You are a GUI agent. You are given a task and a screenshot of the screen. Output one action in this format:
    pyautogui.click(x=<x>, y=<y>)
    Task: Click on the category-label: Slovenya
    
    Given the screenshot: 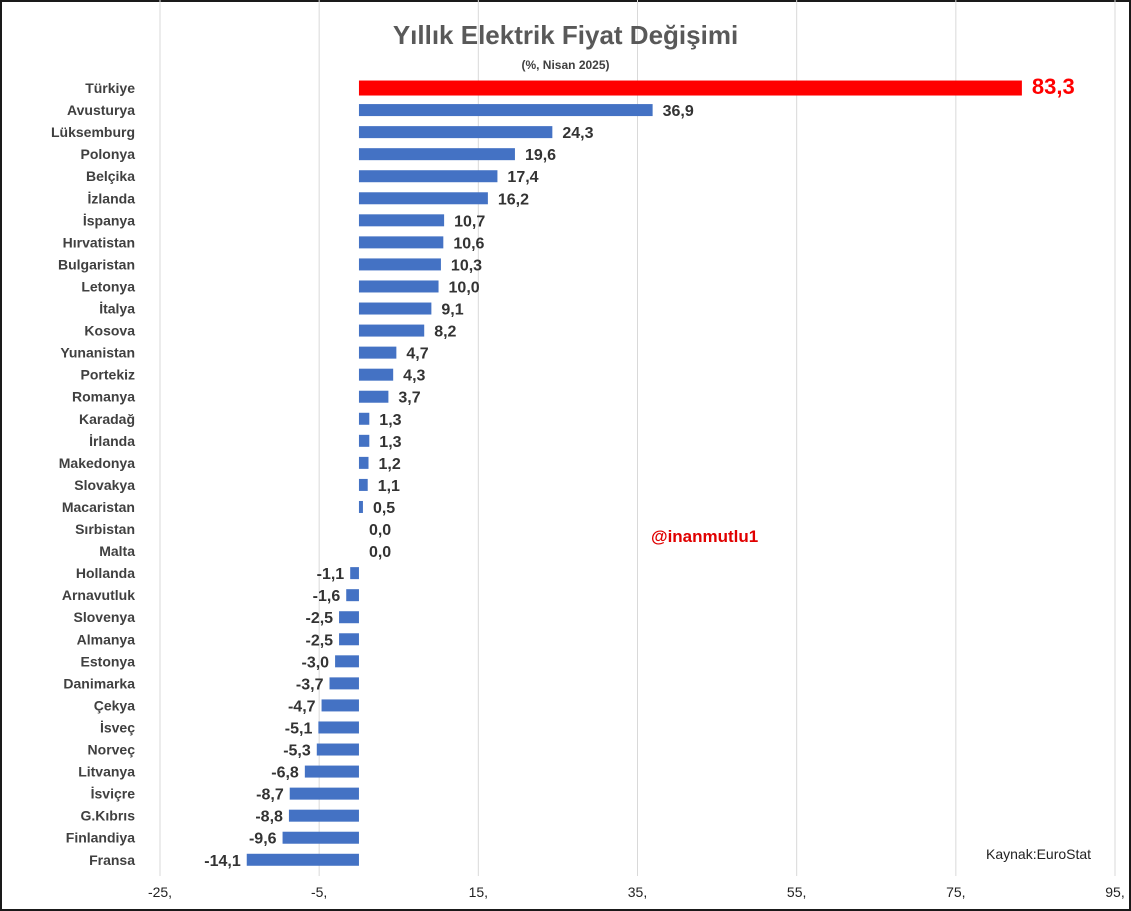 What is the action you would take?
    pyautogui.click(x=105, y=617)
    